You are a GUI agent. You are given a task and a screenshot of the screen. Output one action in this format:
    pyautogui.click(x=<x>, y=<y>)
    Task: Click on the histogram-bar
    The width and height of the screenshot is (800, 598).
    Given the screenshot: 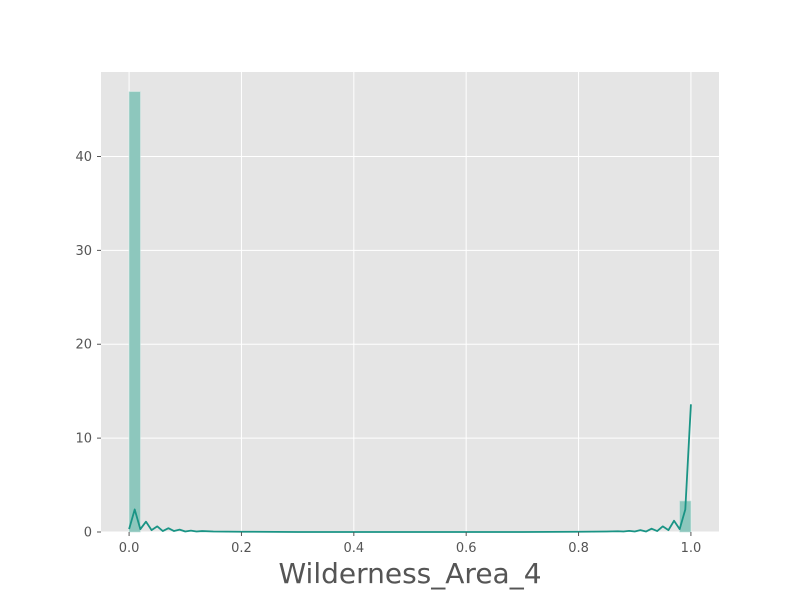 What is the action you would take?
    pyautogui.click(x=134, y=312)
    